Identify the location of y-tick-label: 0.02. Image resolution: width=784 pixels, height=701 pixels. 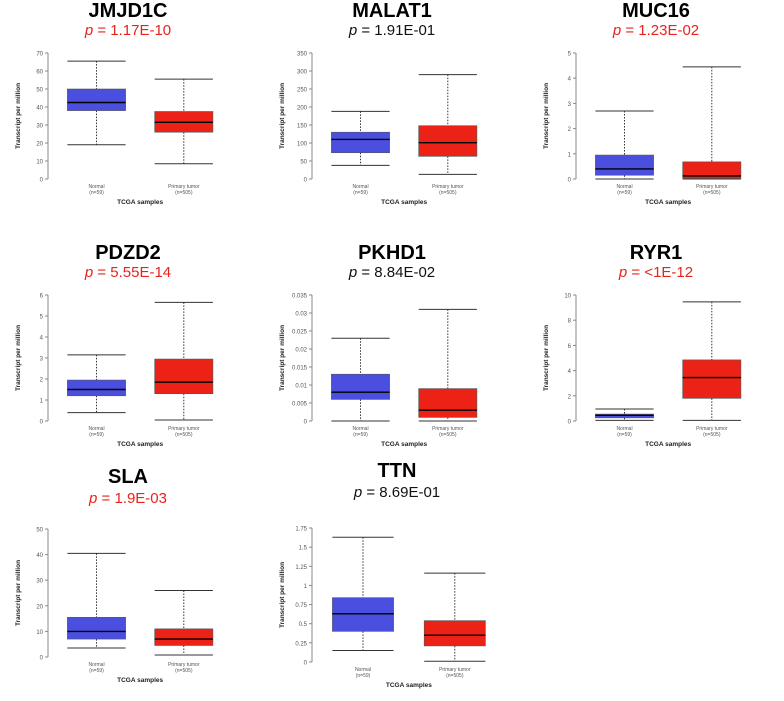
(301, 351).